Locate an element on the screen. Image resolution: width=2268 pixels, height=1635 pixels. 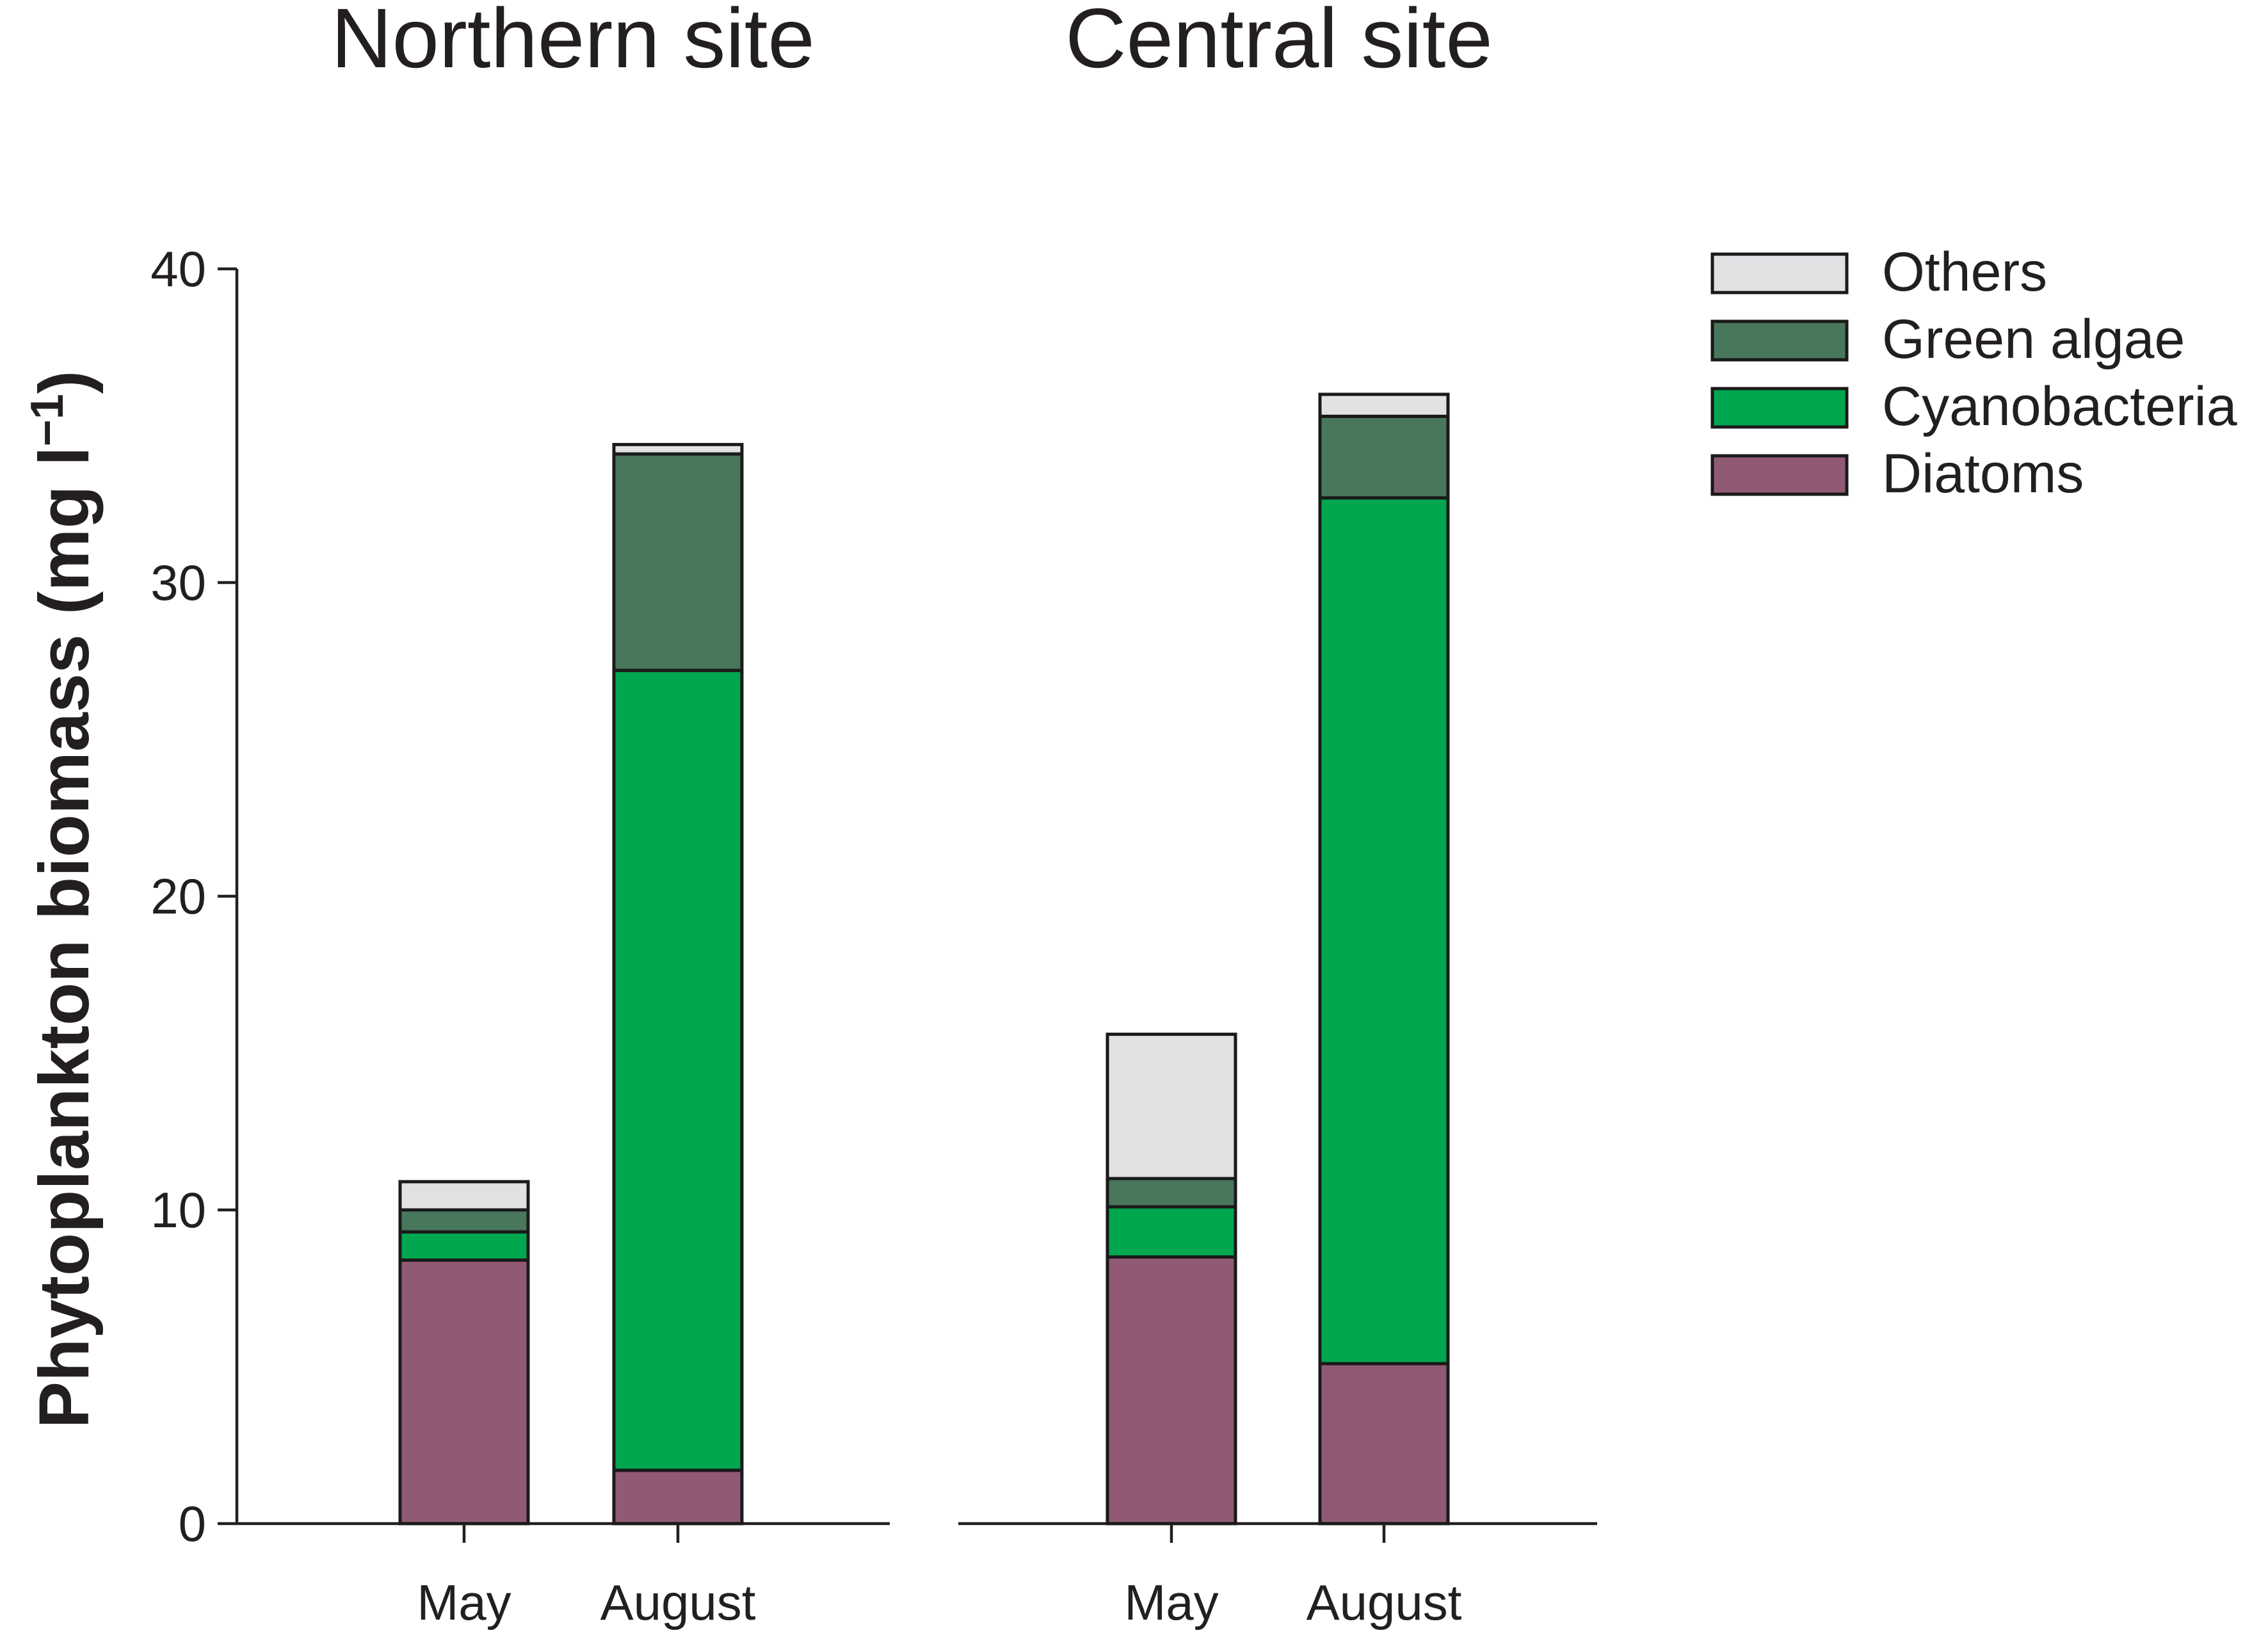
legend-swatch-cyanobacteria is located at coordinates (1779, 408).